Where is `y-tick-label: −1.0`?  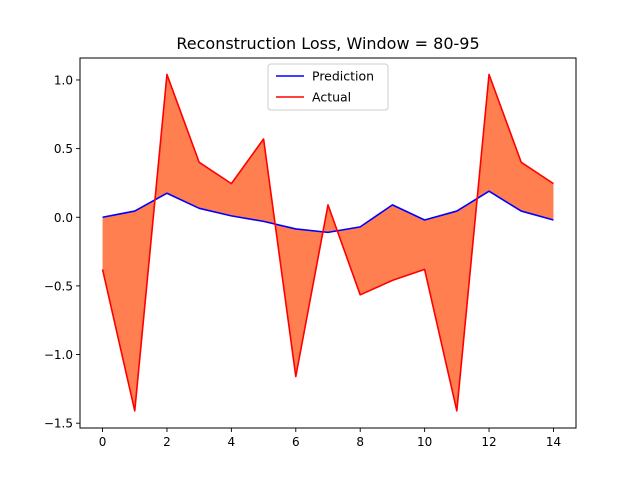 y-tick-label: −1.0 is located at coordinates (58, 355).